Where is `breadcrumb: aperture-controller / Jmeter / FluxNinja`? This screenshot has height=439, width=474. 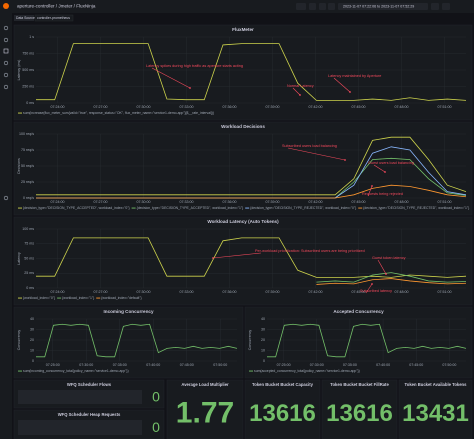
breadcrumb: aperture-controller / Jmeter / FluxNinja is located at coordinates (56, 6).